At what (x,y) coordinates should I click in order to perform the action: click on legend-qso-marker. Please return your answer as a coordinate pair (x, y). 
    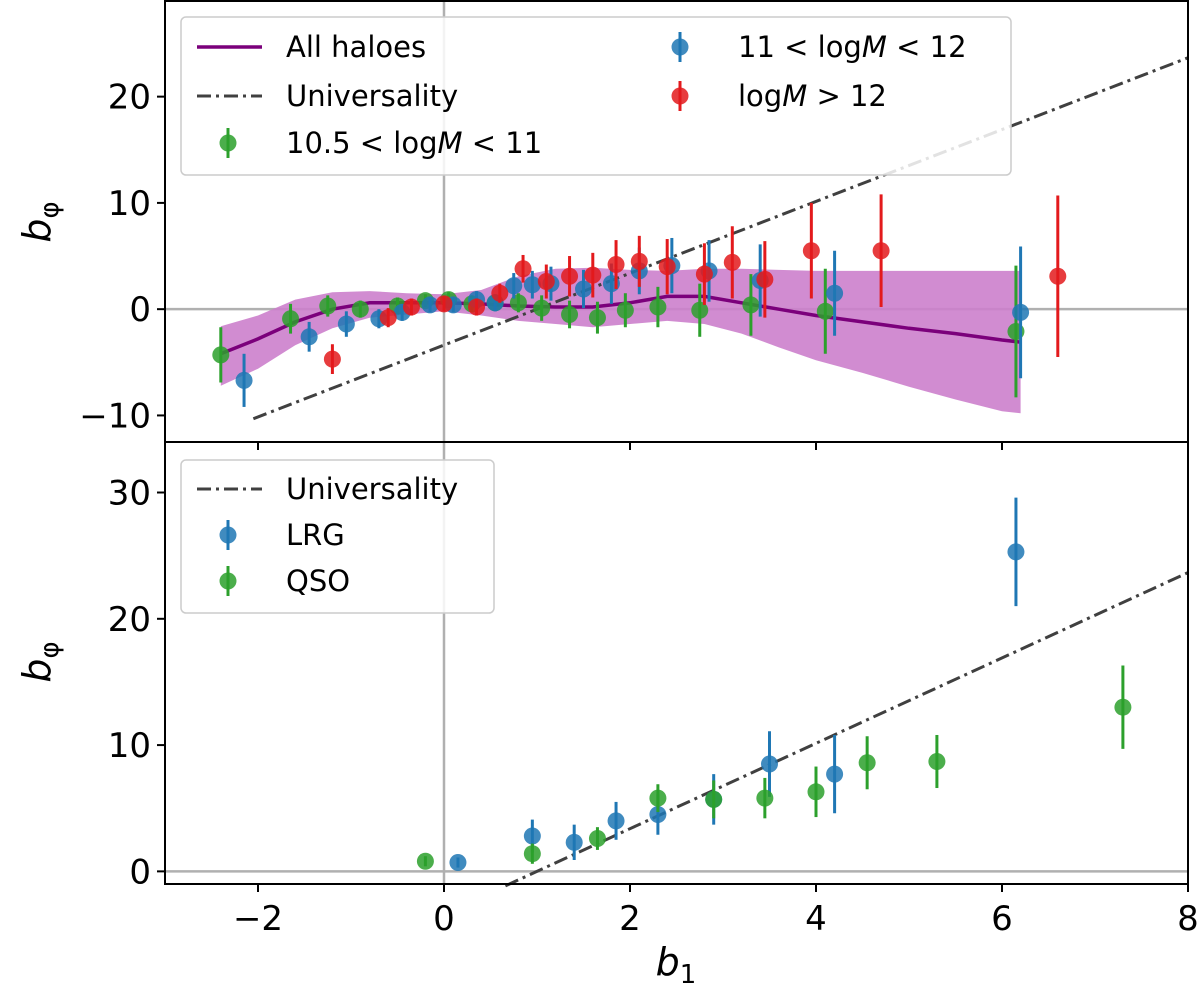
    Looking at the image, I should click on (228, 581).